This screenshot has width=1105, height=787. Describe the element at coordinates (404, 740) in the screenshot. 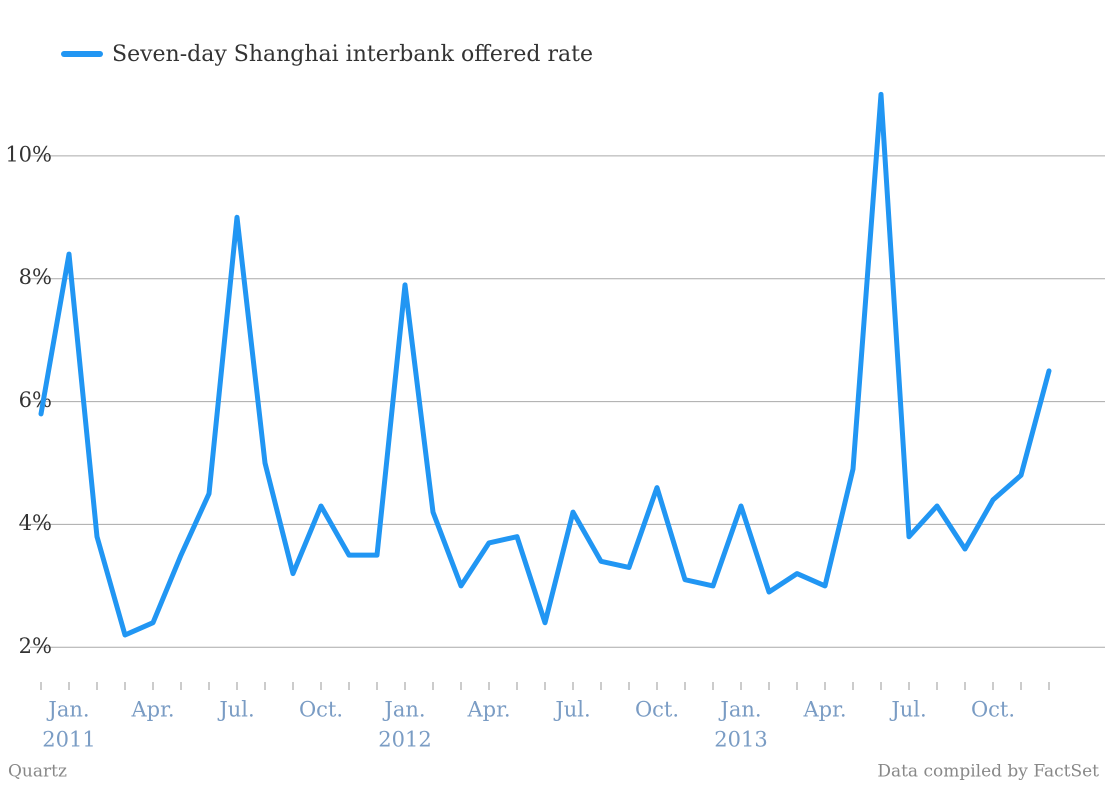

I see `x-year-label: 2012` at that location.